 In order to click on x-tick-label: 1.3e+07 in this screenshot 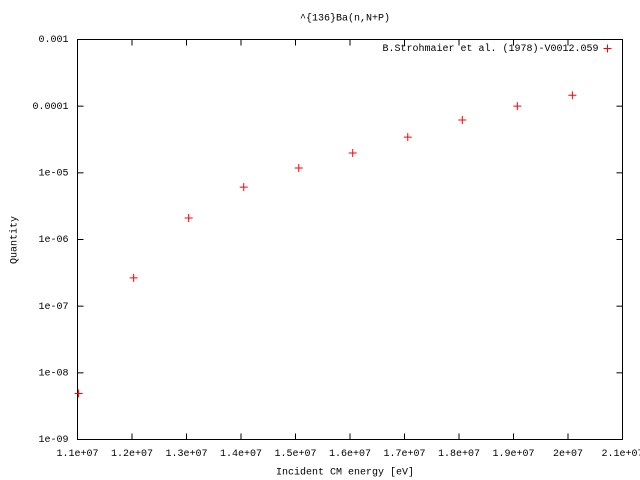, I will do `click(186, 454)`.